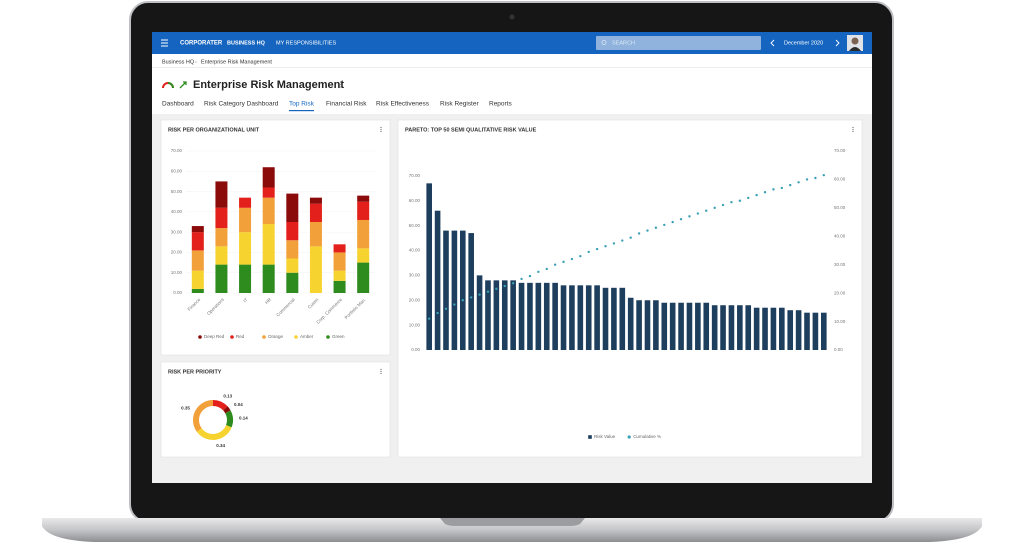  What do you see at coordinates (301, 111) in the screenshot?
I see `active-tab-underline` at bounding box center [301, 111].